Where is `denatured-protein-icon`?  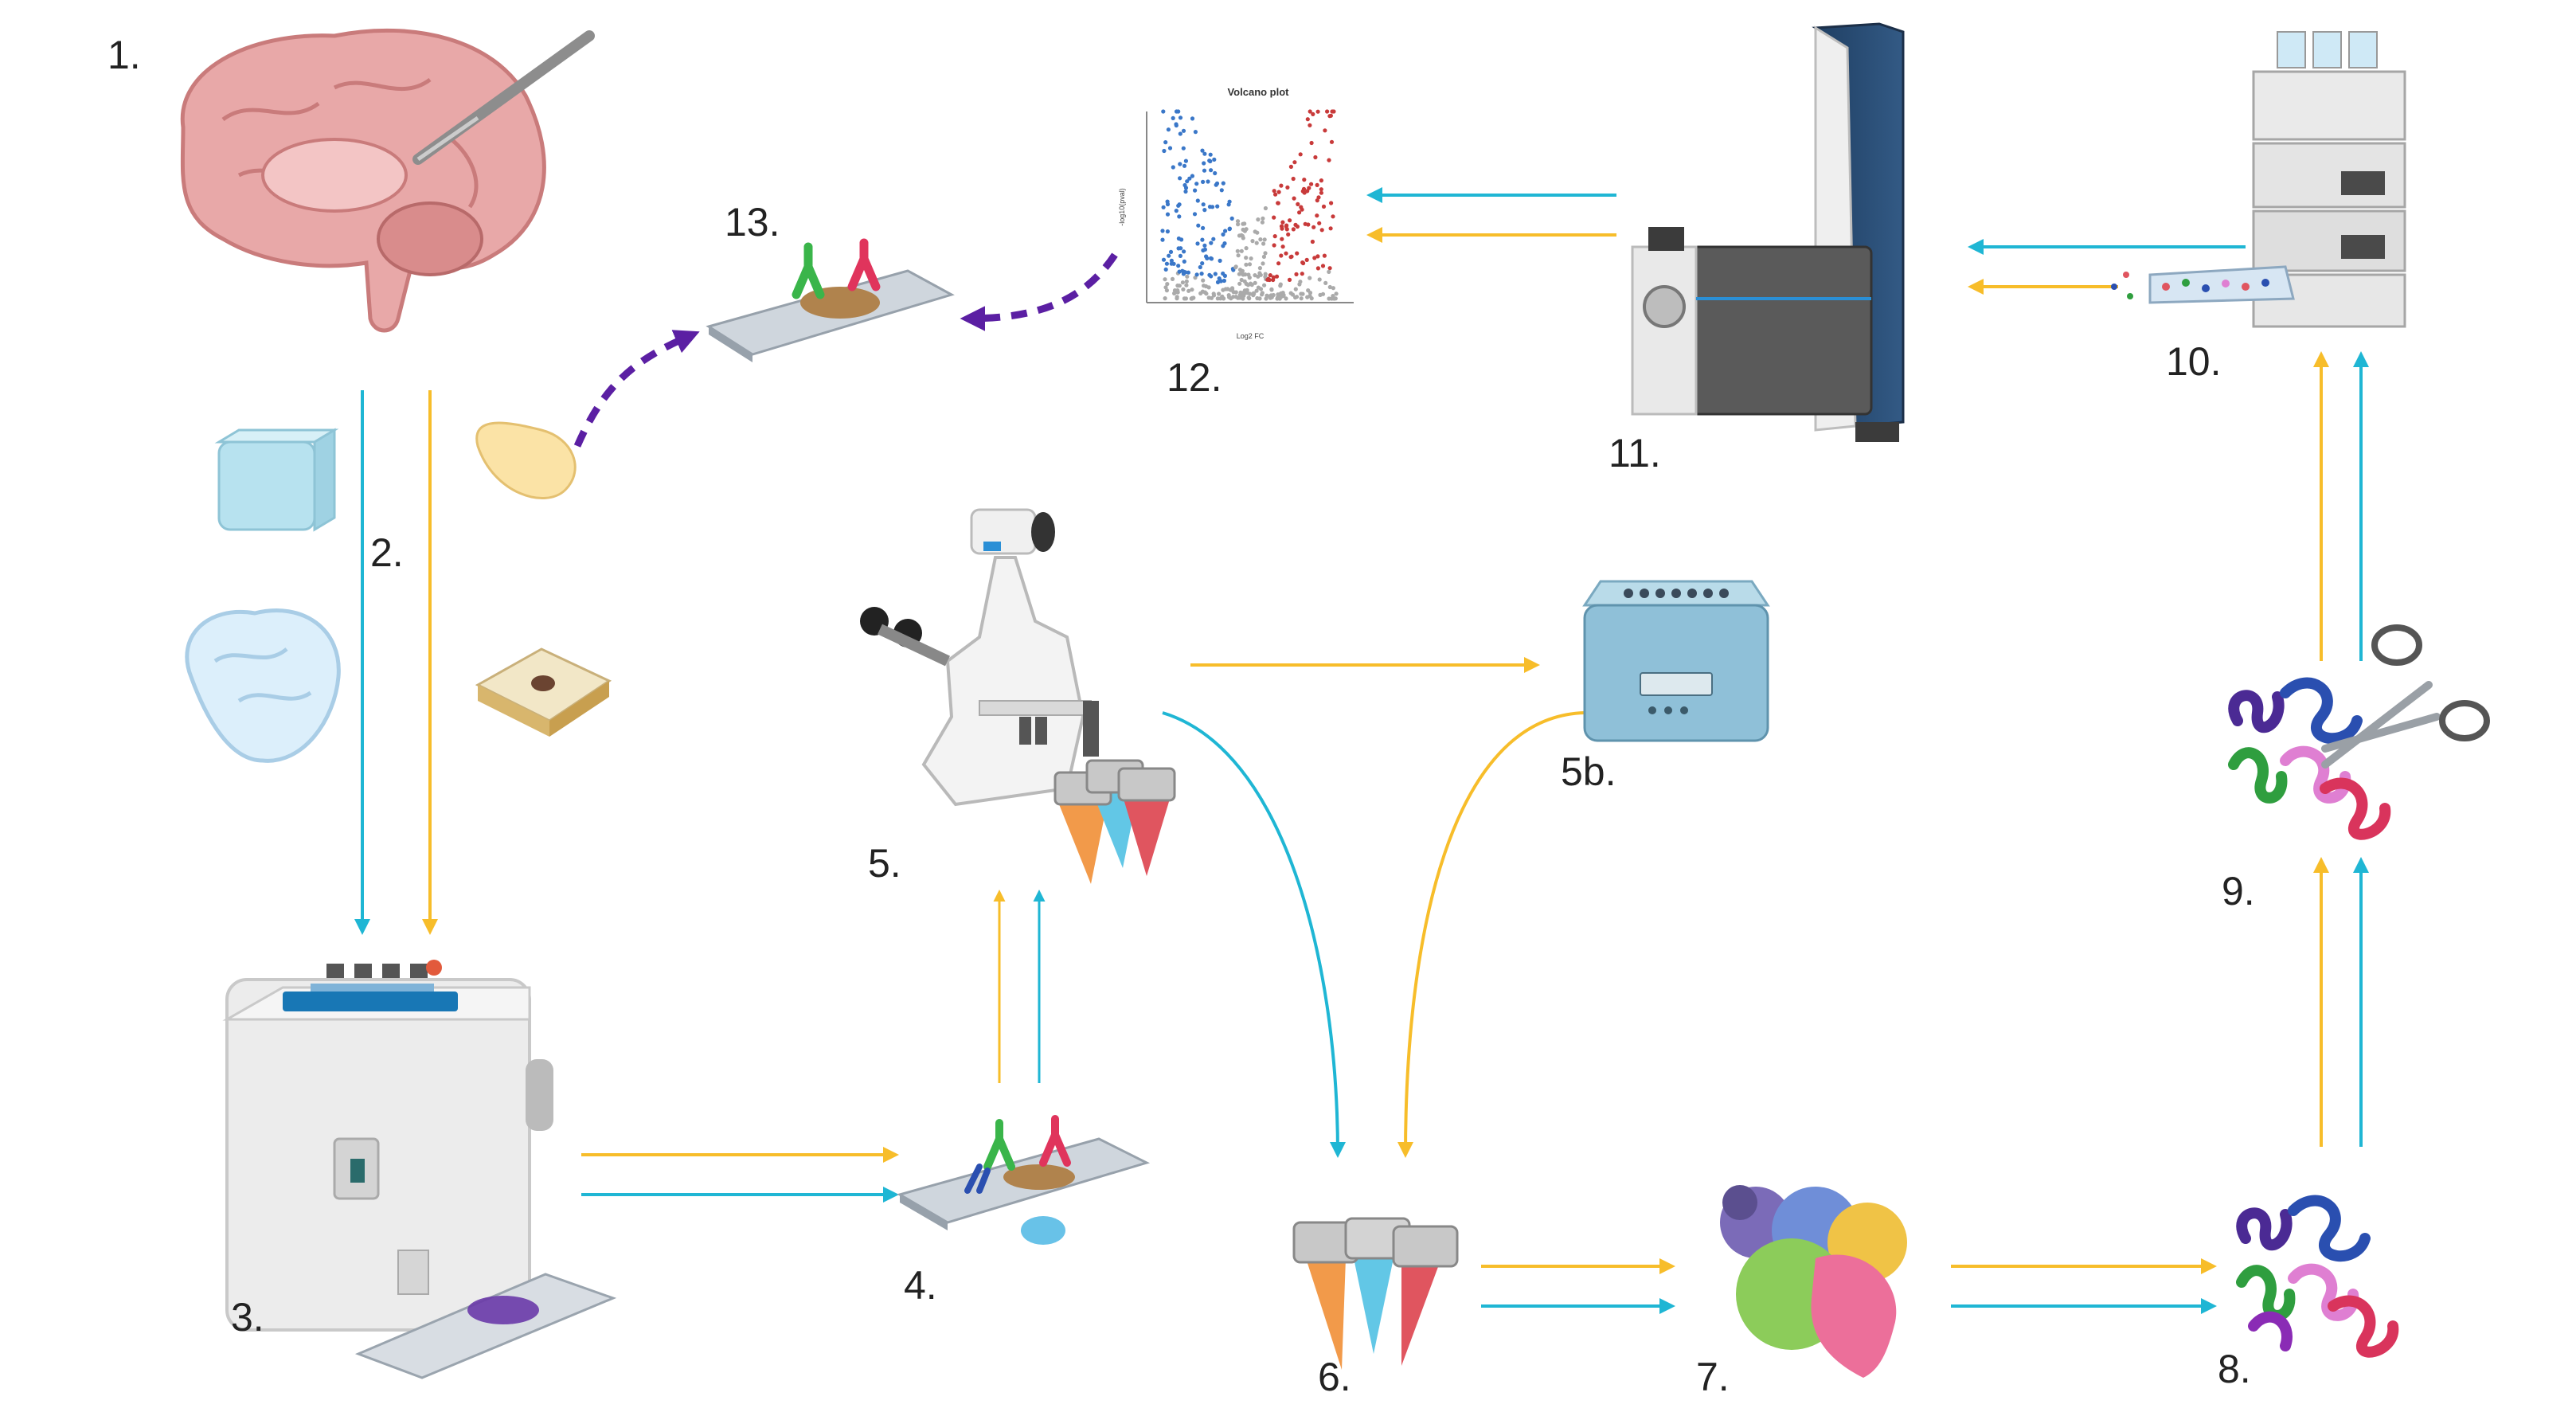 denatured-protein-icon is located at coordinates (2317, 1276).